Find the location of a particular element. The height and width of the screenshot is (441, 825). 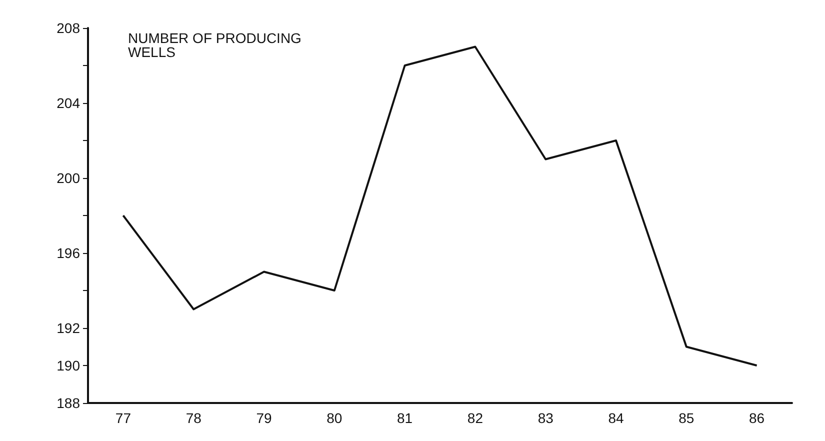

y-tick-label: 190 is located at coordinates (68, 366).